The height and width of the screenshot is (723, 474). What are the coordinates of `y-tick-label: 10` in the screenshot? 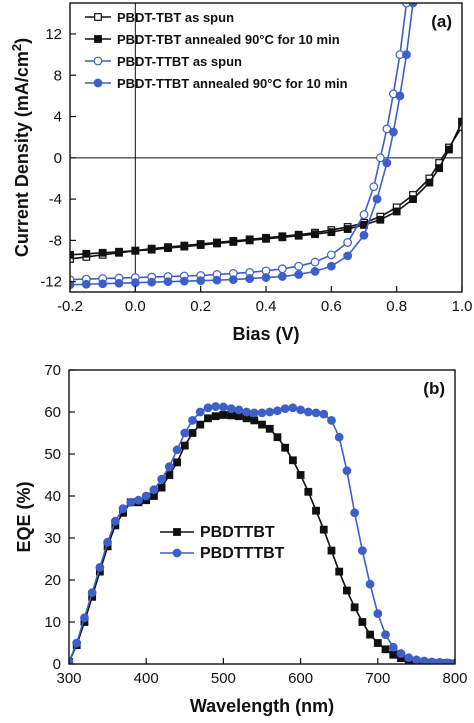 It's located at (52, 622).